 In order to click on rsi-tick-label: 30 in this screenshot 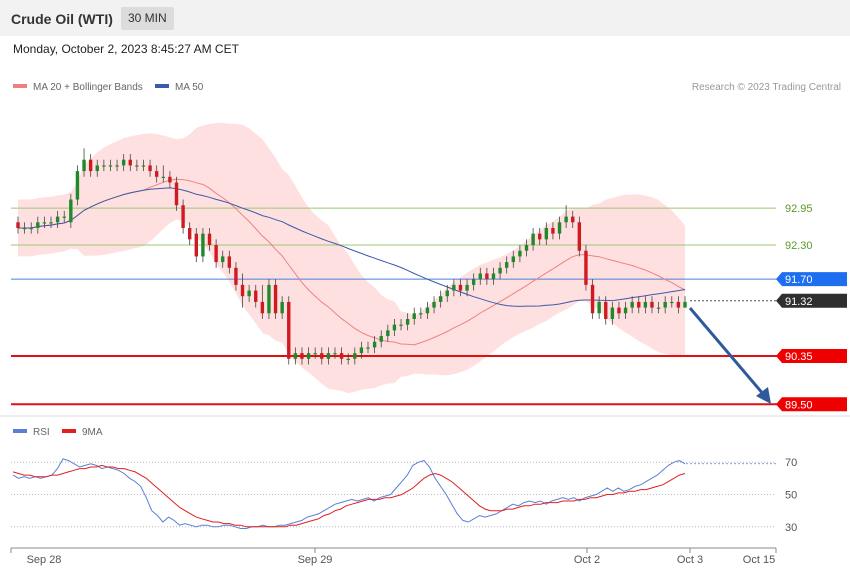, I will do `click(791, 528)`.